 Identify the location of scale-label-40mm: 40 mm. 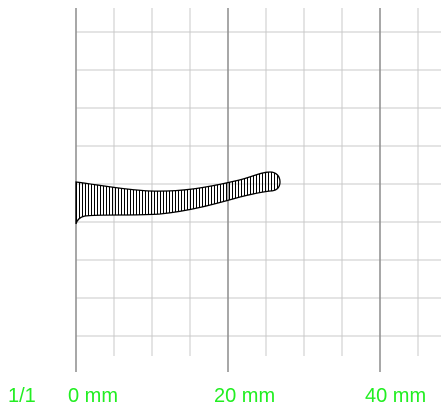
(396, 396).